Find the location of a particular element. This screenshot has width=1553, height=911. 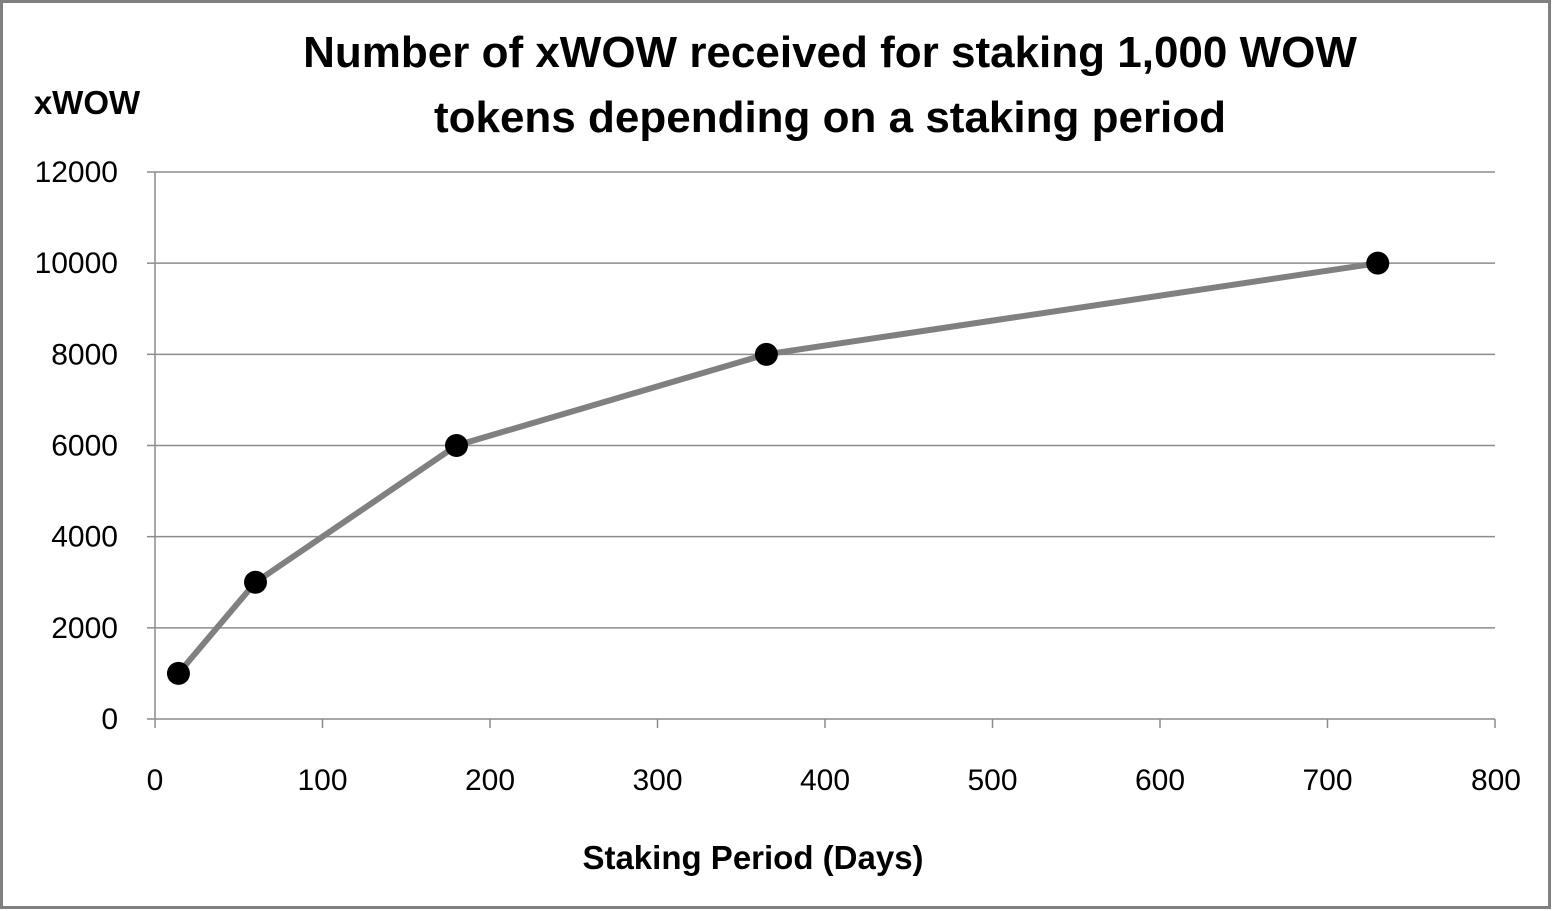

y-tick-label: 6000 is located at coordinates (84, 446).